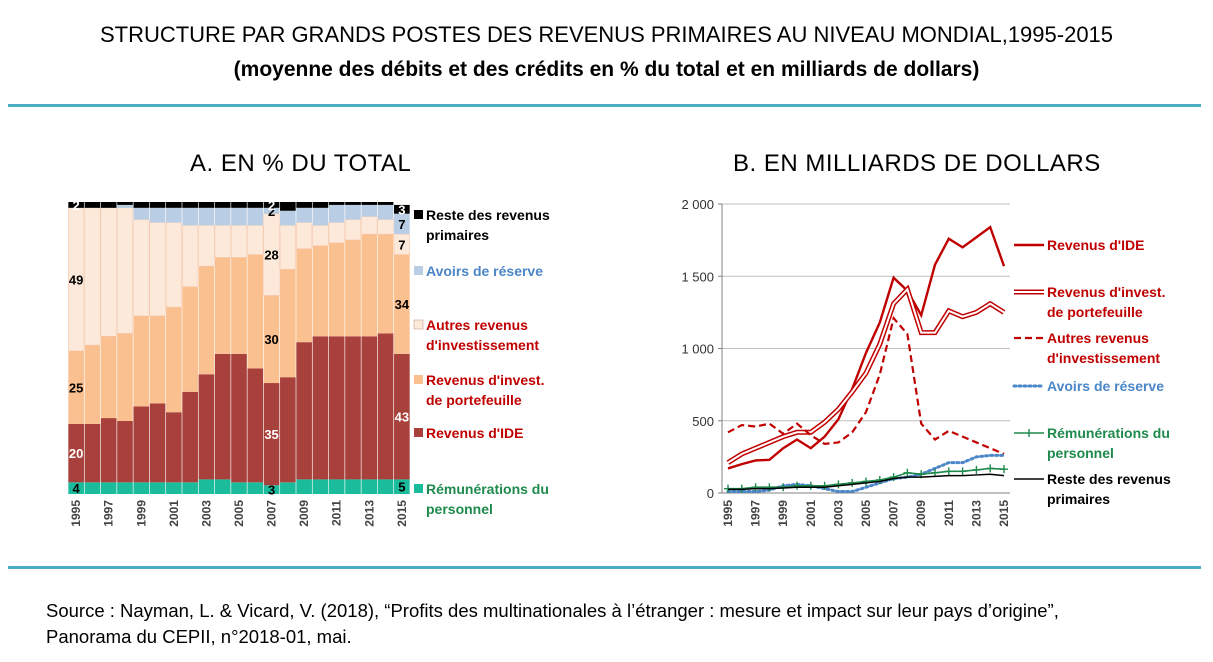  Describe the element at coordinates (174, 447) in the screenshot. I see `bar-revenus-d-ide-2001` at that location.